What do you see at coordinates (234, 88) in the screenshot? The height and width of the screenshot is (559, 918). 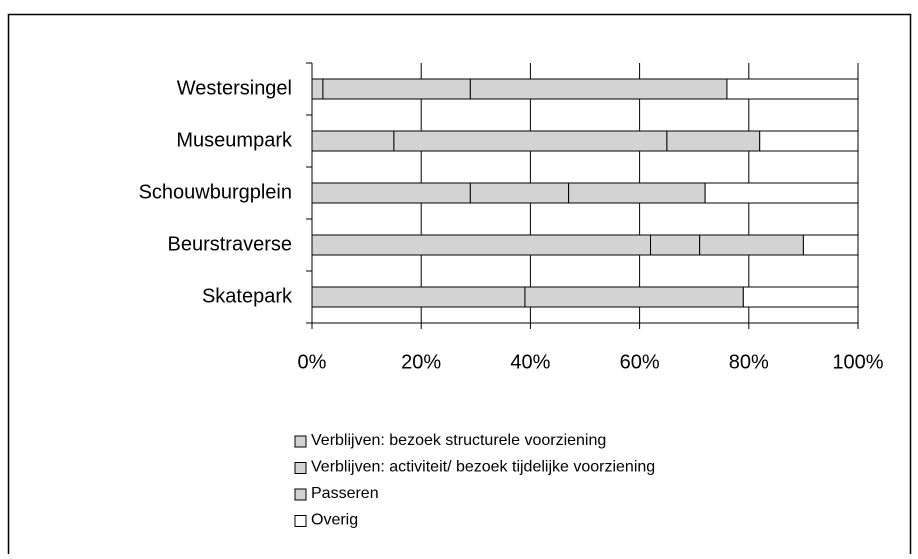 I see `y-tick-label: Westersingel` at bounding box center [234, 88].